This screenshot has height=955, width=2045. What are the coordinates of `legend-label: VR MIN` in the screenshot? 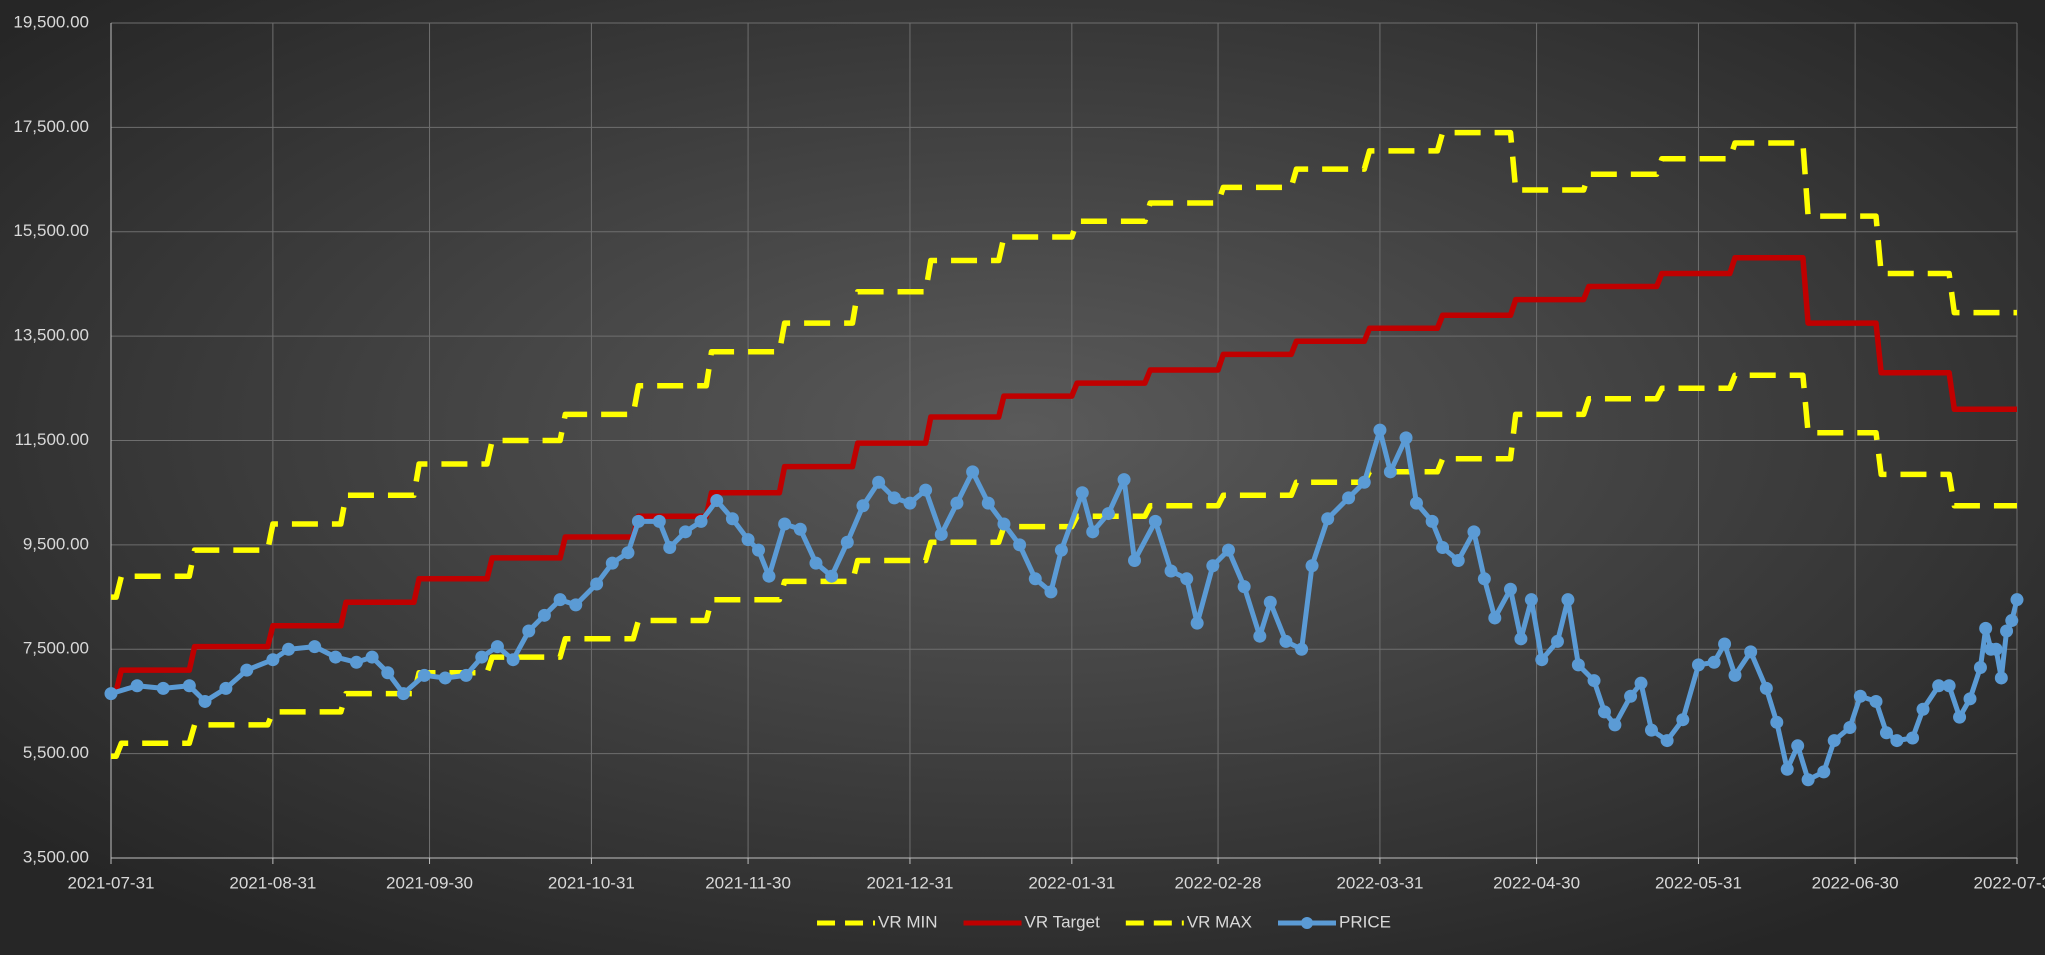 It's located at (908, 921).